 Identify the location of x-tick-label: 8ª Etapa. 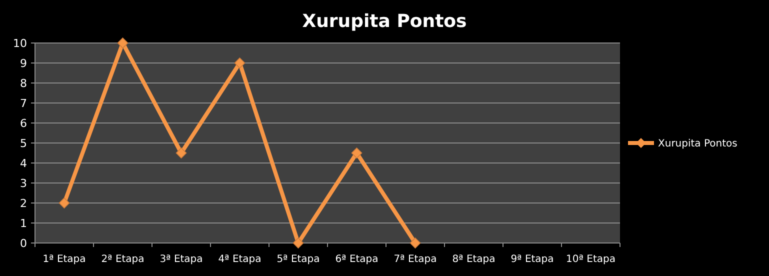
(474, 259).